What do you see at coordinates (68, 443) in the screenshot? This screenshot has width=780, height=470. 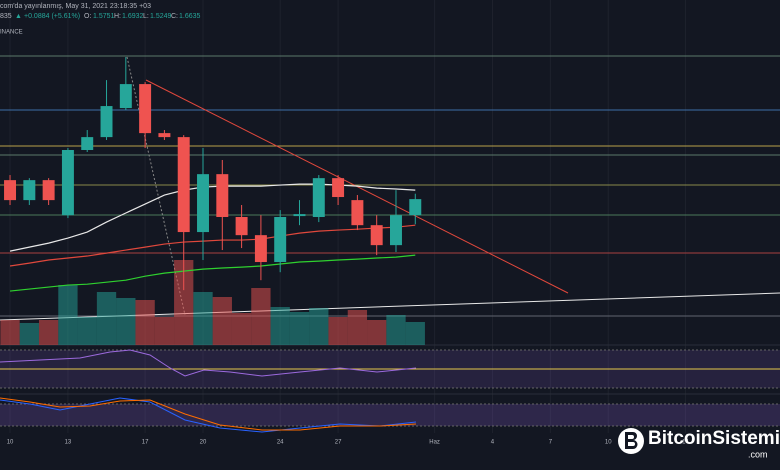 I see `x-tick-label: 13` at bounding box center [68, 443].